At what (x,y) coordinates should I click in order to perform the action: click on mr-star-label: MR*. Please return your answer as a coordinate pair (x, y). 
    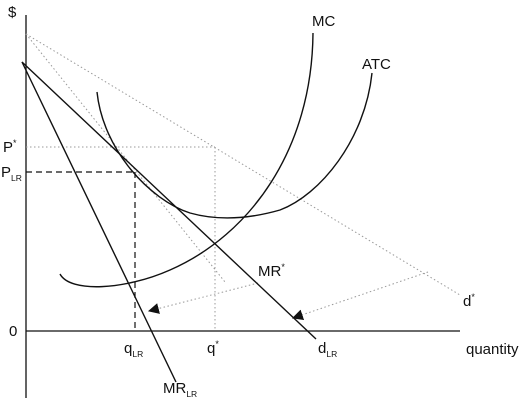
    Looking at the image, I should click on (271, 271).